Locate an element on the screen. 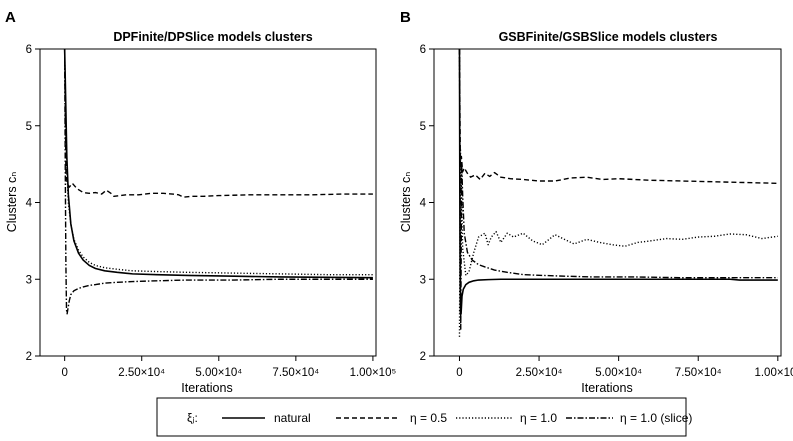  panel-a-x-tick-label: 2.50×10⁴ is located at coordinates (141, 373).